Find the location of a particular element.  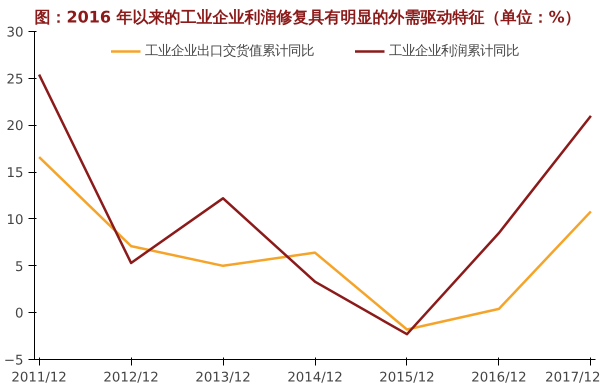

x-tick-label: 2017/12 is located at coordinates (572, 378).